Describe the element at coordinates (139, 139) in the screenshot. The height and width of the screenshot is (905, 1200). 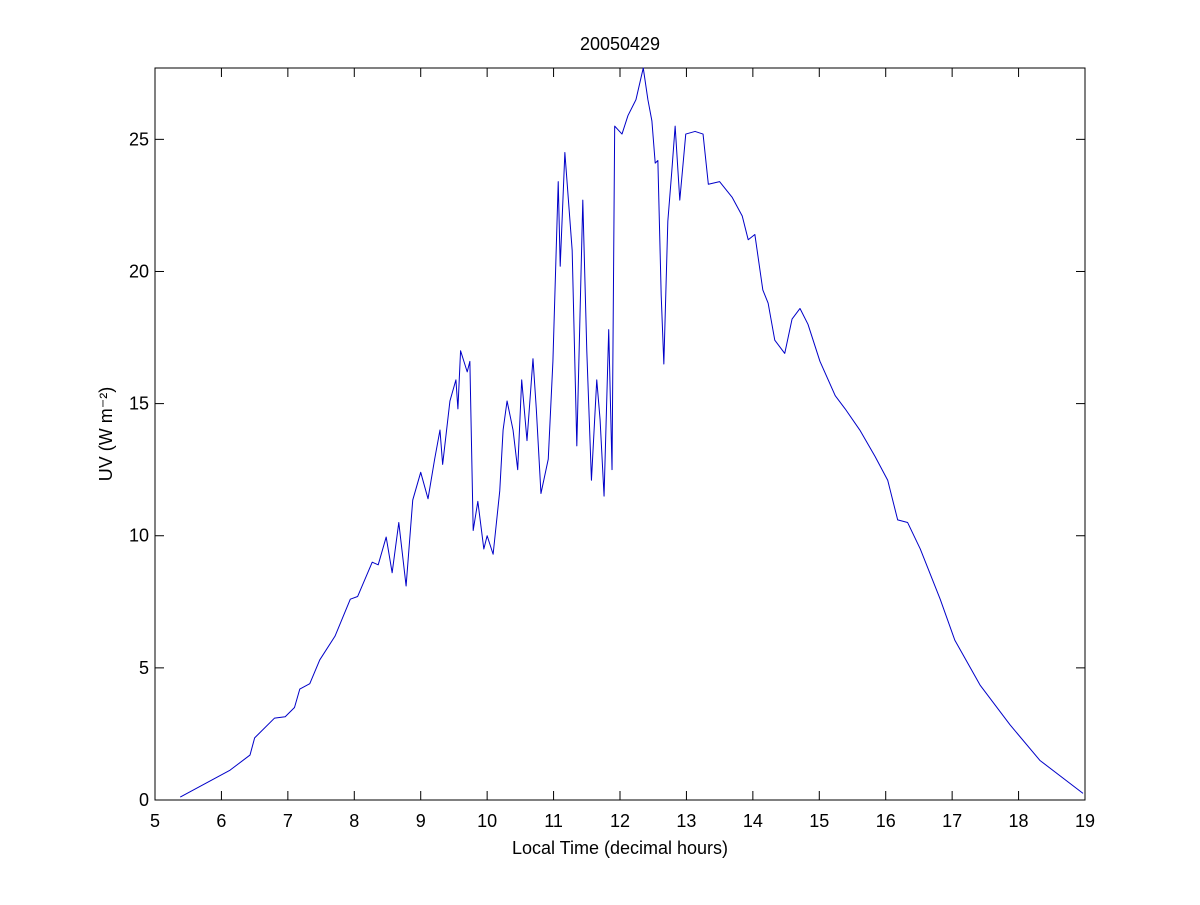
I see `y-tick-label: 25` at that location.